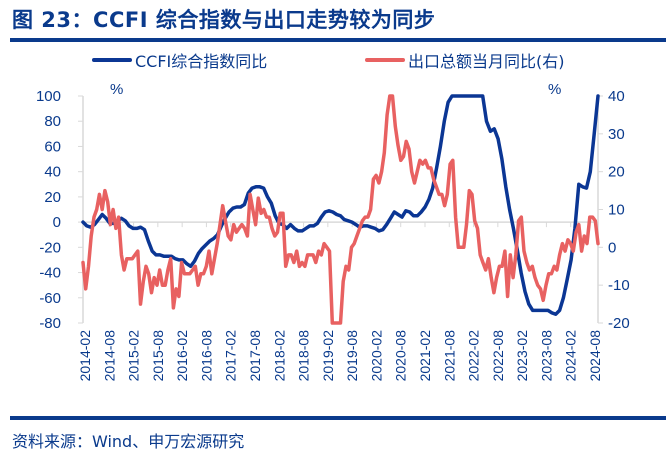 This screenshot has width=672, height=463. Describe the element at coordinates (52, 146) in the screenshot. I see `y-tick-label-left: 60` at that location.